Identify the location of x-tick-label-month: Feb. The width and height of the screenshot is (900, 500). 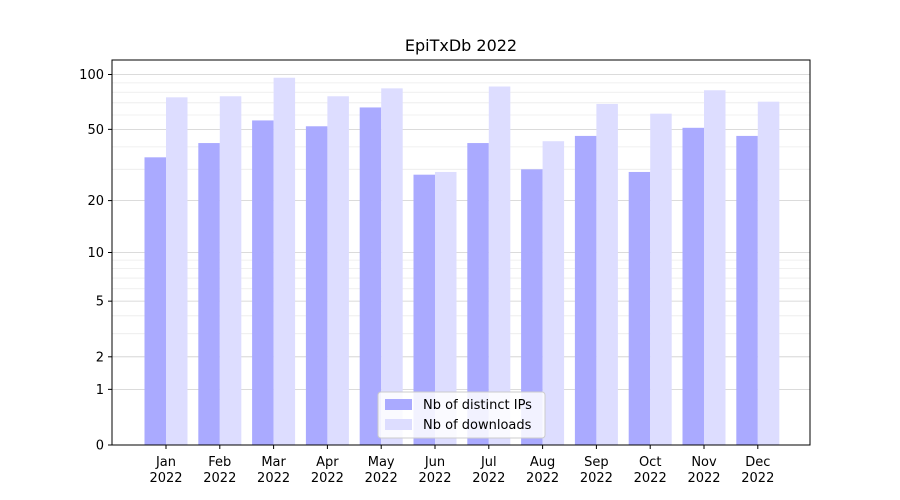
(219, 462).